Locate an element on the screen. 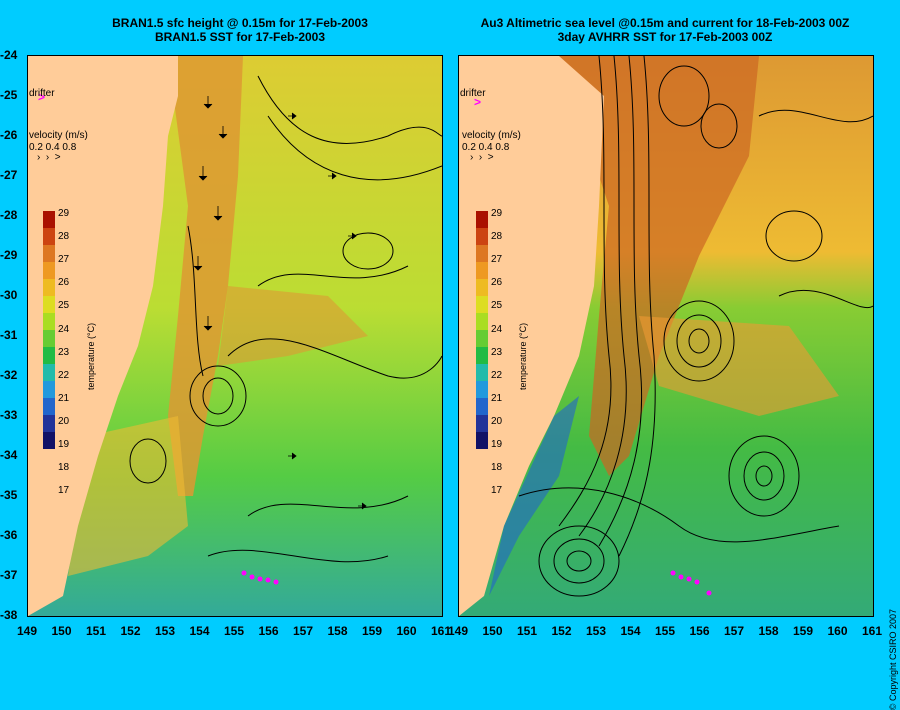 Image resolution: width=900 pixels, height=710 pixels. velocity-arrows is located at coordinates (280, 303).